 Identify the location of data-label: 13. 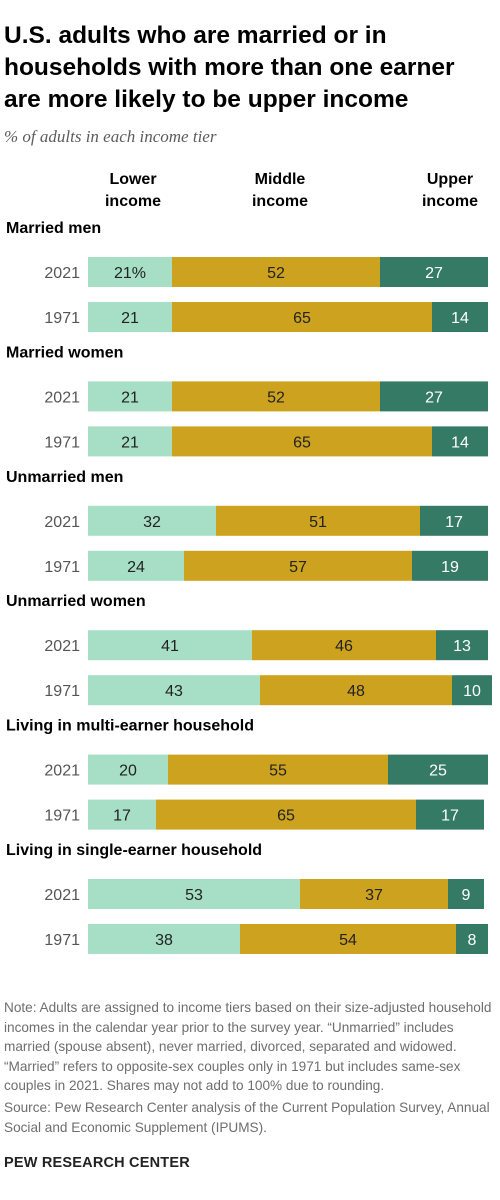
(462, 646).